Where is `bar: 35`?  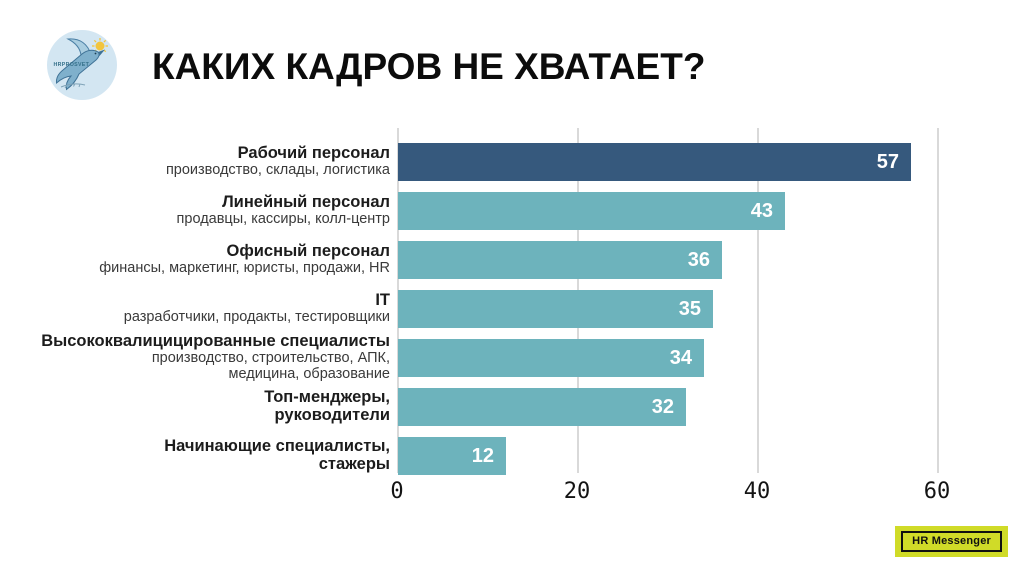 bar: 35 is located at coordinates (555, 309).